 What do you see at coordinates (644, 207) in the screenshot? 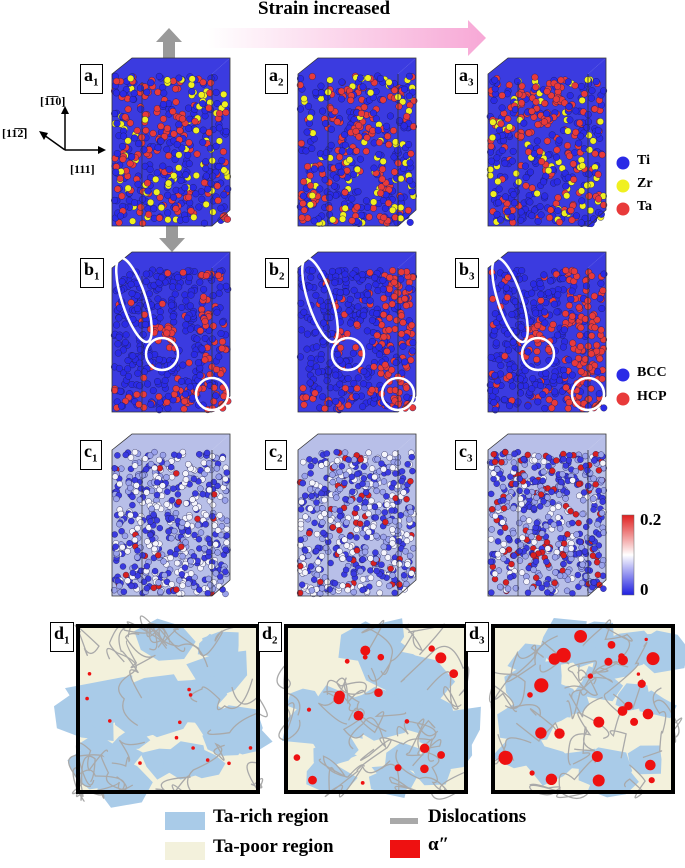
I see `legend-ta-label: Ta` at bounding box center [644, 207].